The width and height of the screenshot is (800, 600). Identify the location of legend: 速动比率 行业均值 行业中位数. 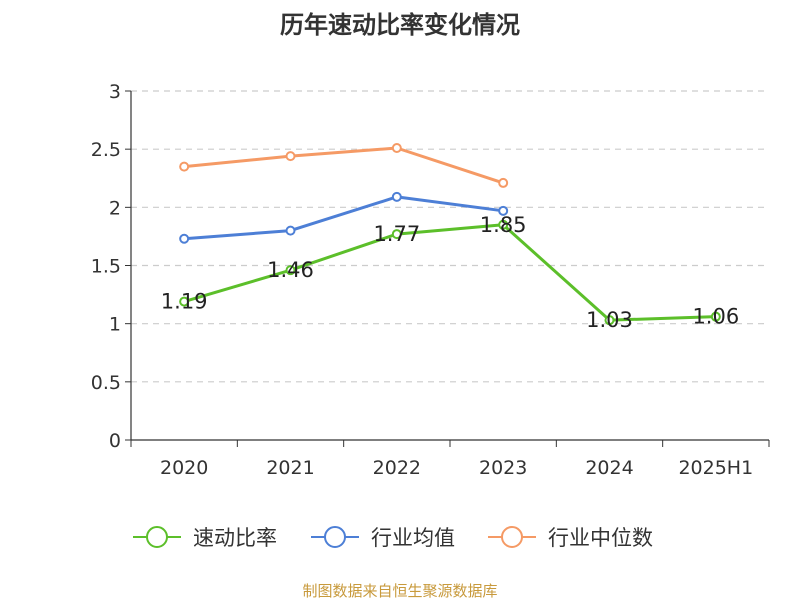
(393, 538).